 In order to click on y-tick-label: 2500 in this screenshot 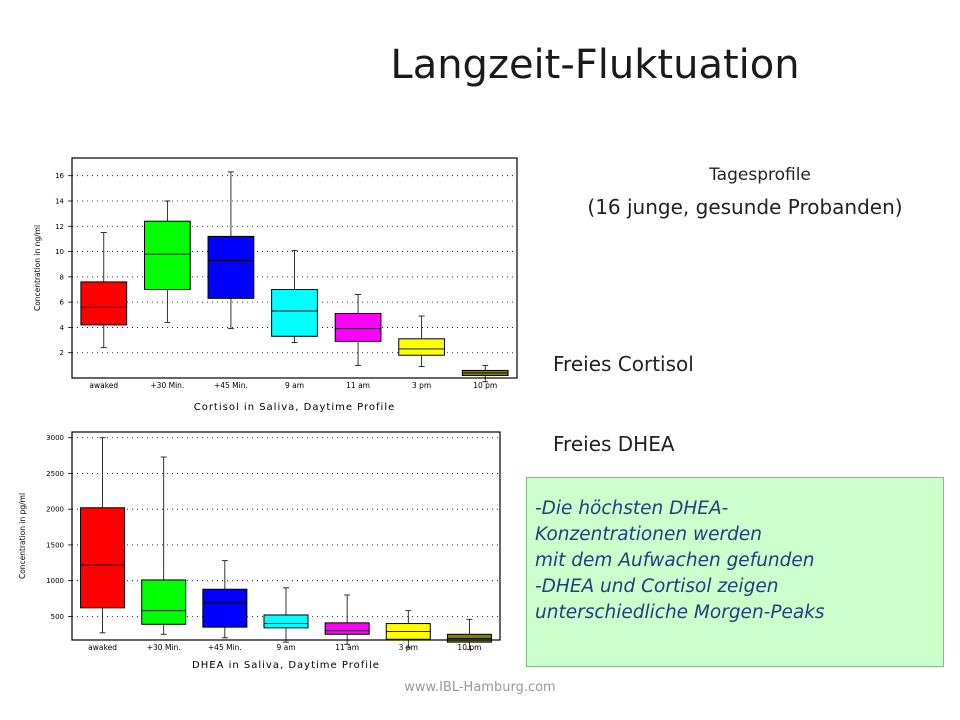, I will do `click(55, 474)`.